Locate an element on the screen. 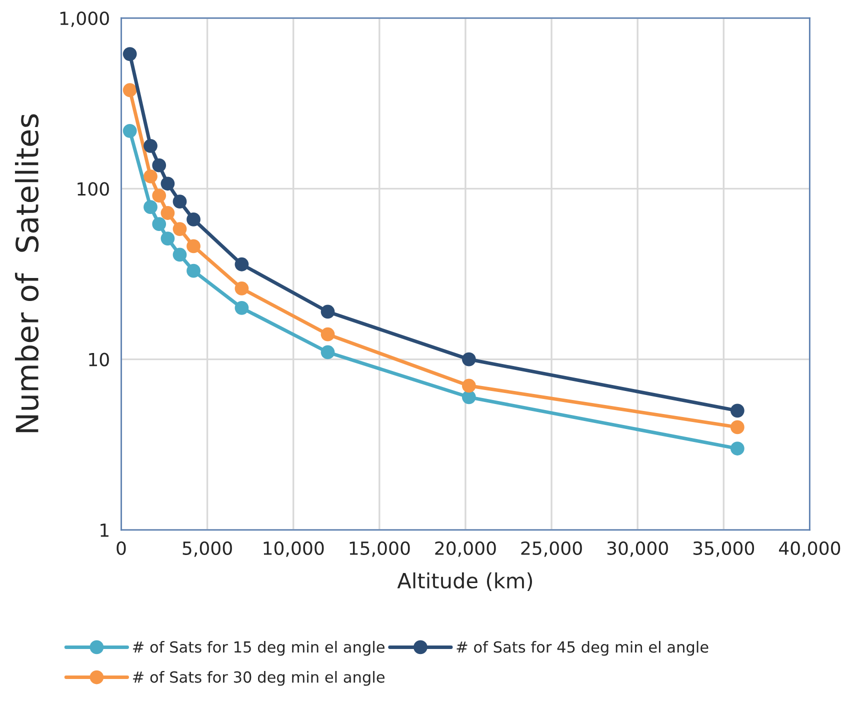  y-tick-label: 1 is located at coordinates (104, 530).